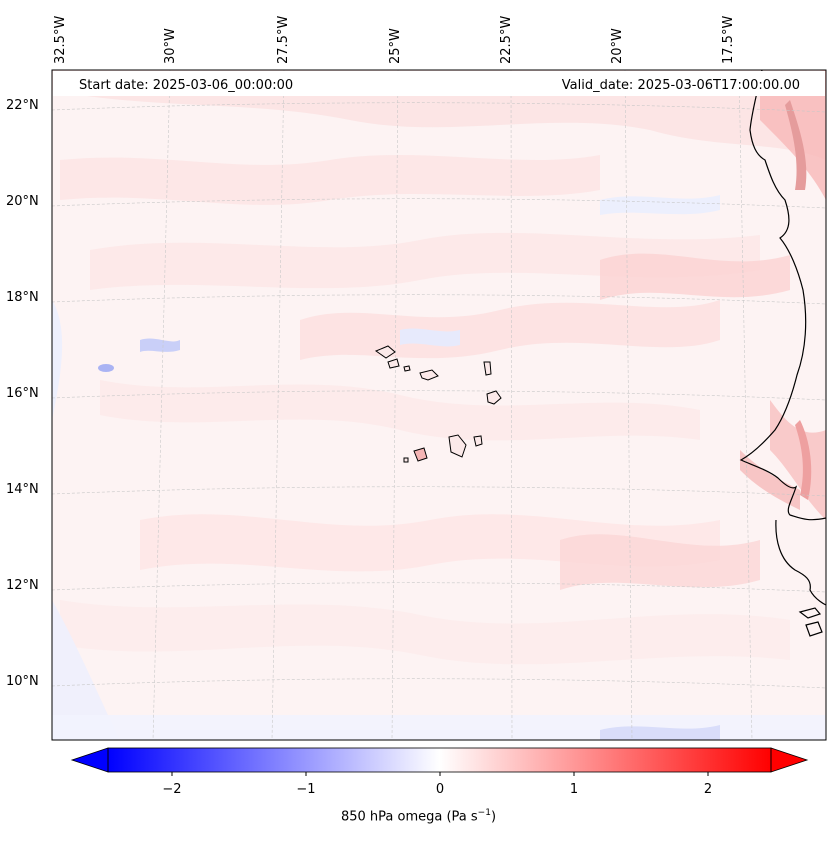 The width and height of the screenshot is (837, 843). Describe the element at coordinates (409, 817) in the screenshot. I see `colorbar-label-text: 850 hPa omega (Pa s` at that location.